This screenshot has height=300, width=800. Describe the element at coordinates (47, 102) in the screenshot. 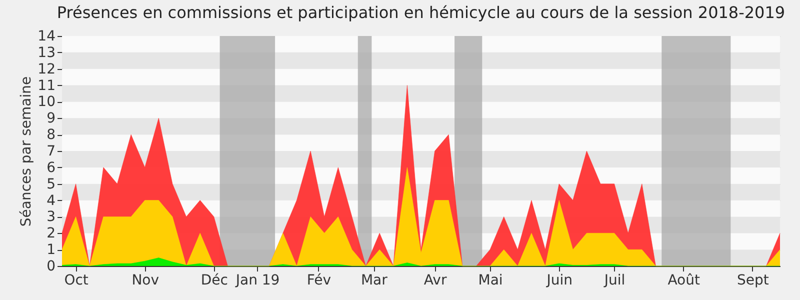

I see `y-tick-label: 10` at that location.